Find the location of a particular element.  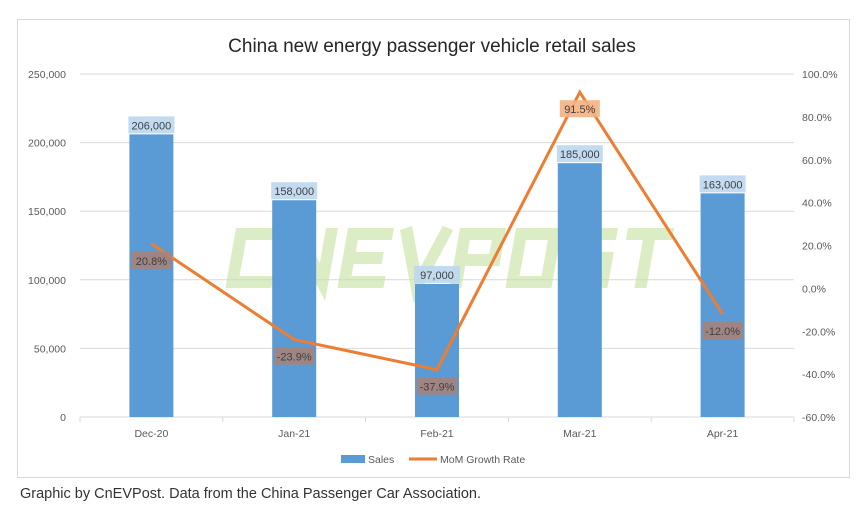

sales-data-label: 185,000 is located at coordinates (580, 155).